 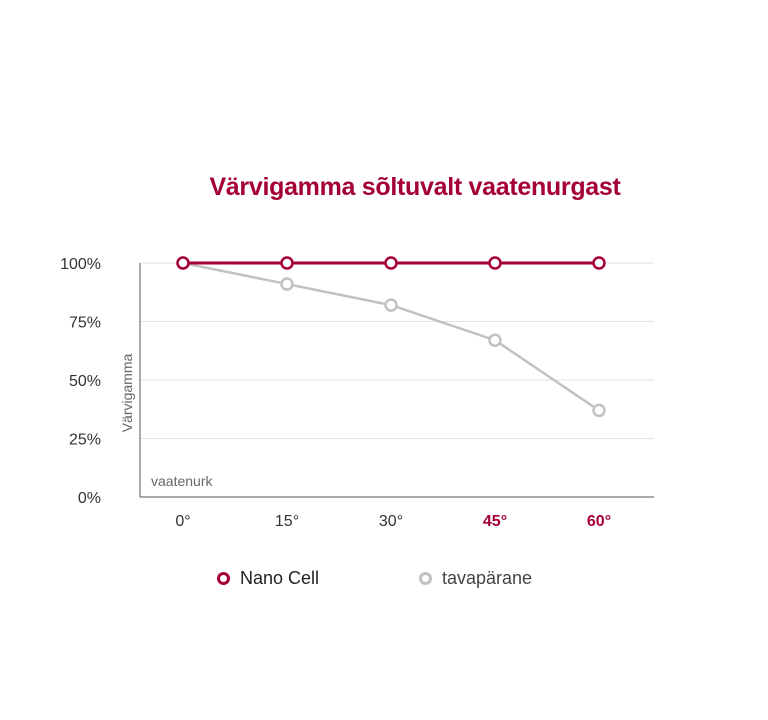 I want to click on series-line-conventional, so click(x=391, y=336).